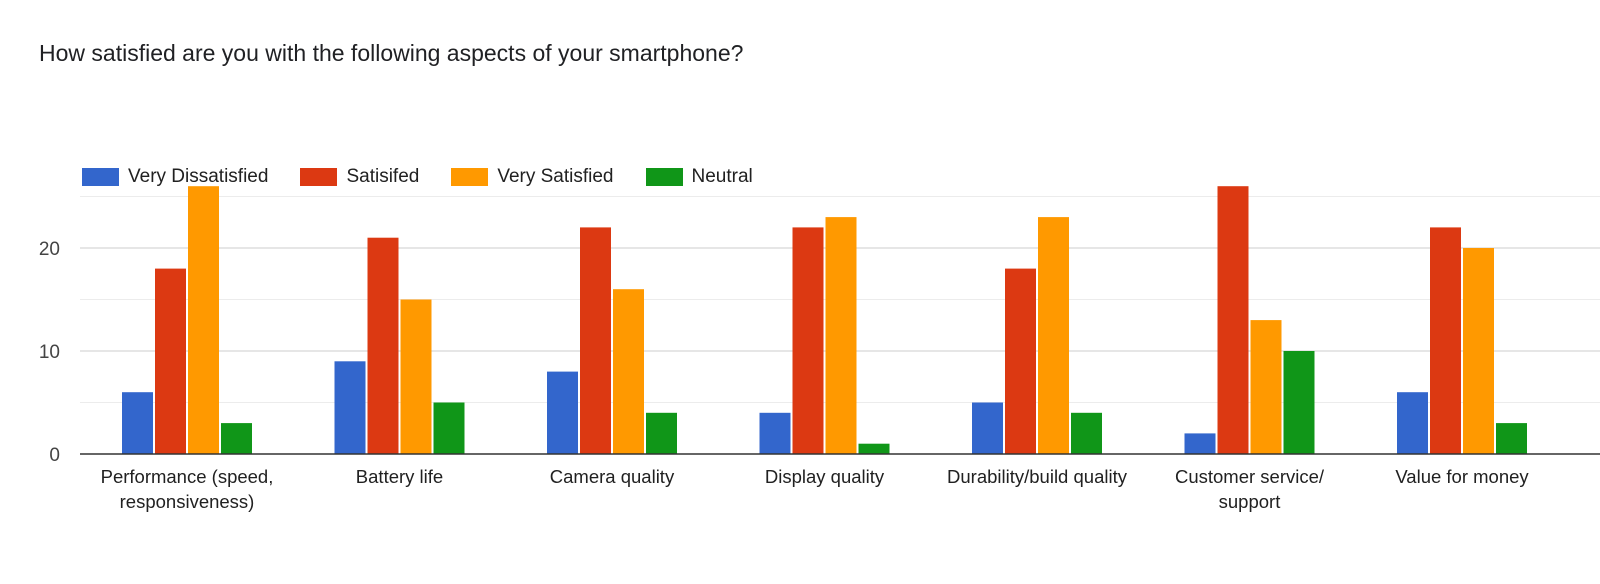 Image resolution: width=1600 pixels, height=584 pixels. Describe the element at coordinates (383, 176) in the screenshot. I see `legend-label-satisifed: Satisifed` at that location.